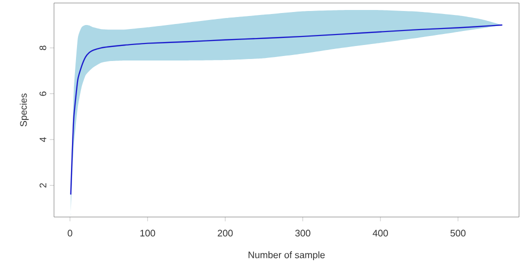 This screenshot has height=274, width=520. What do you see at coordinates (43, 185) in the screenshot?
I see `y-tick-label: 2` at bounding box center [43, 185].